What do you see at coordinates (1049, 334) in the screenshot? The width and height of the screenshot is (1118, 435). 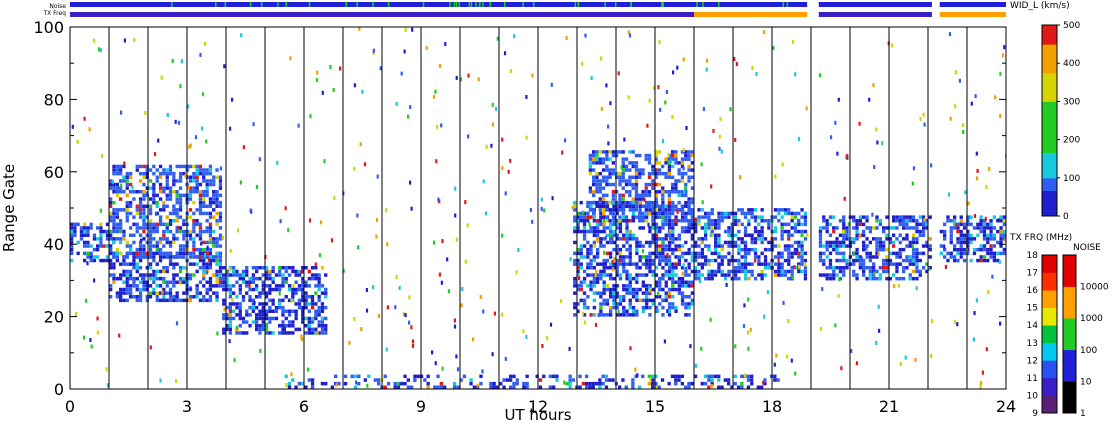 I see `txfreq-colorbar-frame` at bounding box center [1049, 334].